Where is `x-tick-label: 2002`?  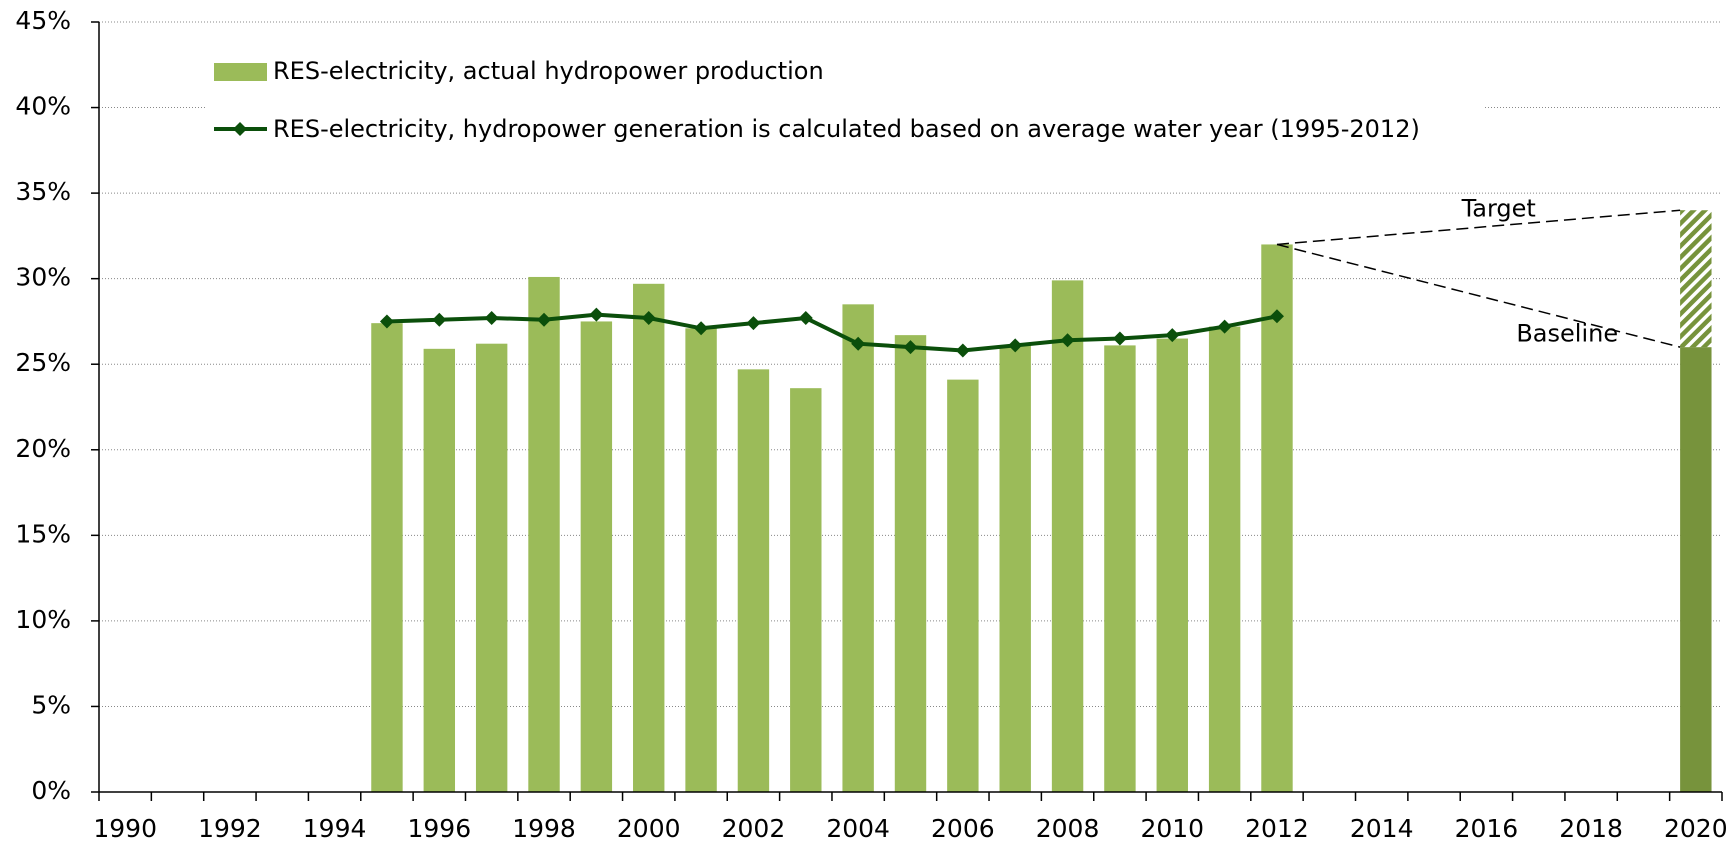
x-tick-label: 2002 is located at coordinates (754, 828).